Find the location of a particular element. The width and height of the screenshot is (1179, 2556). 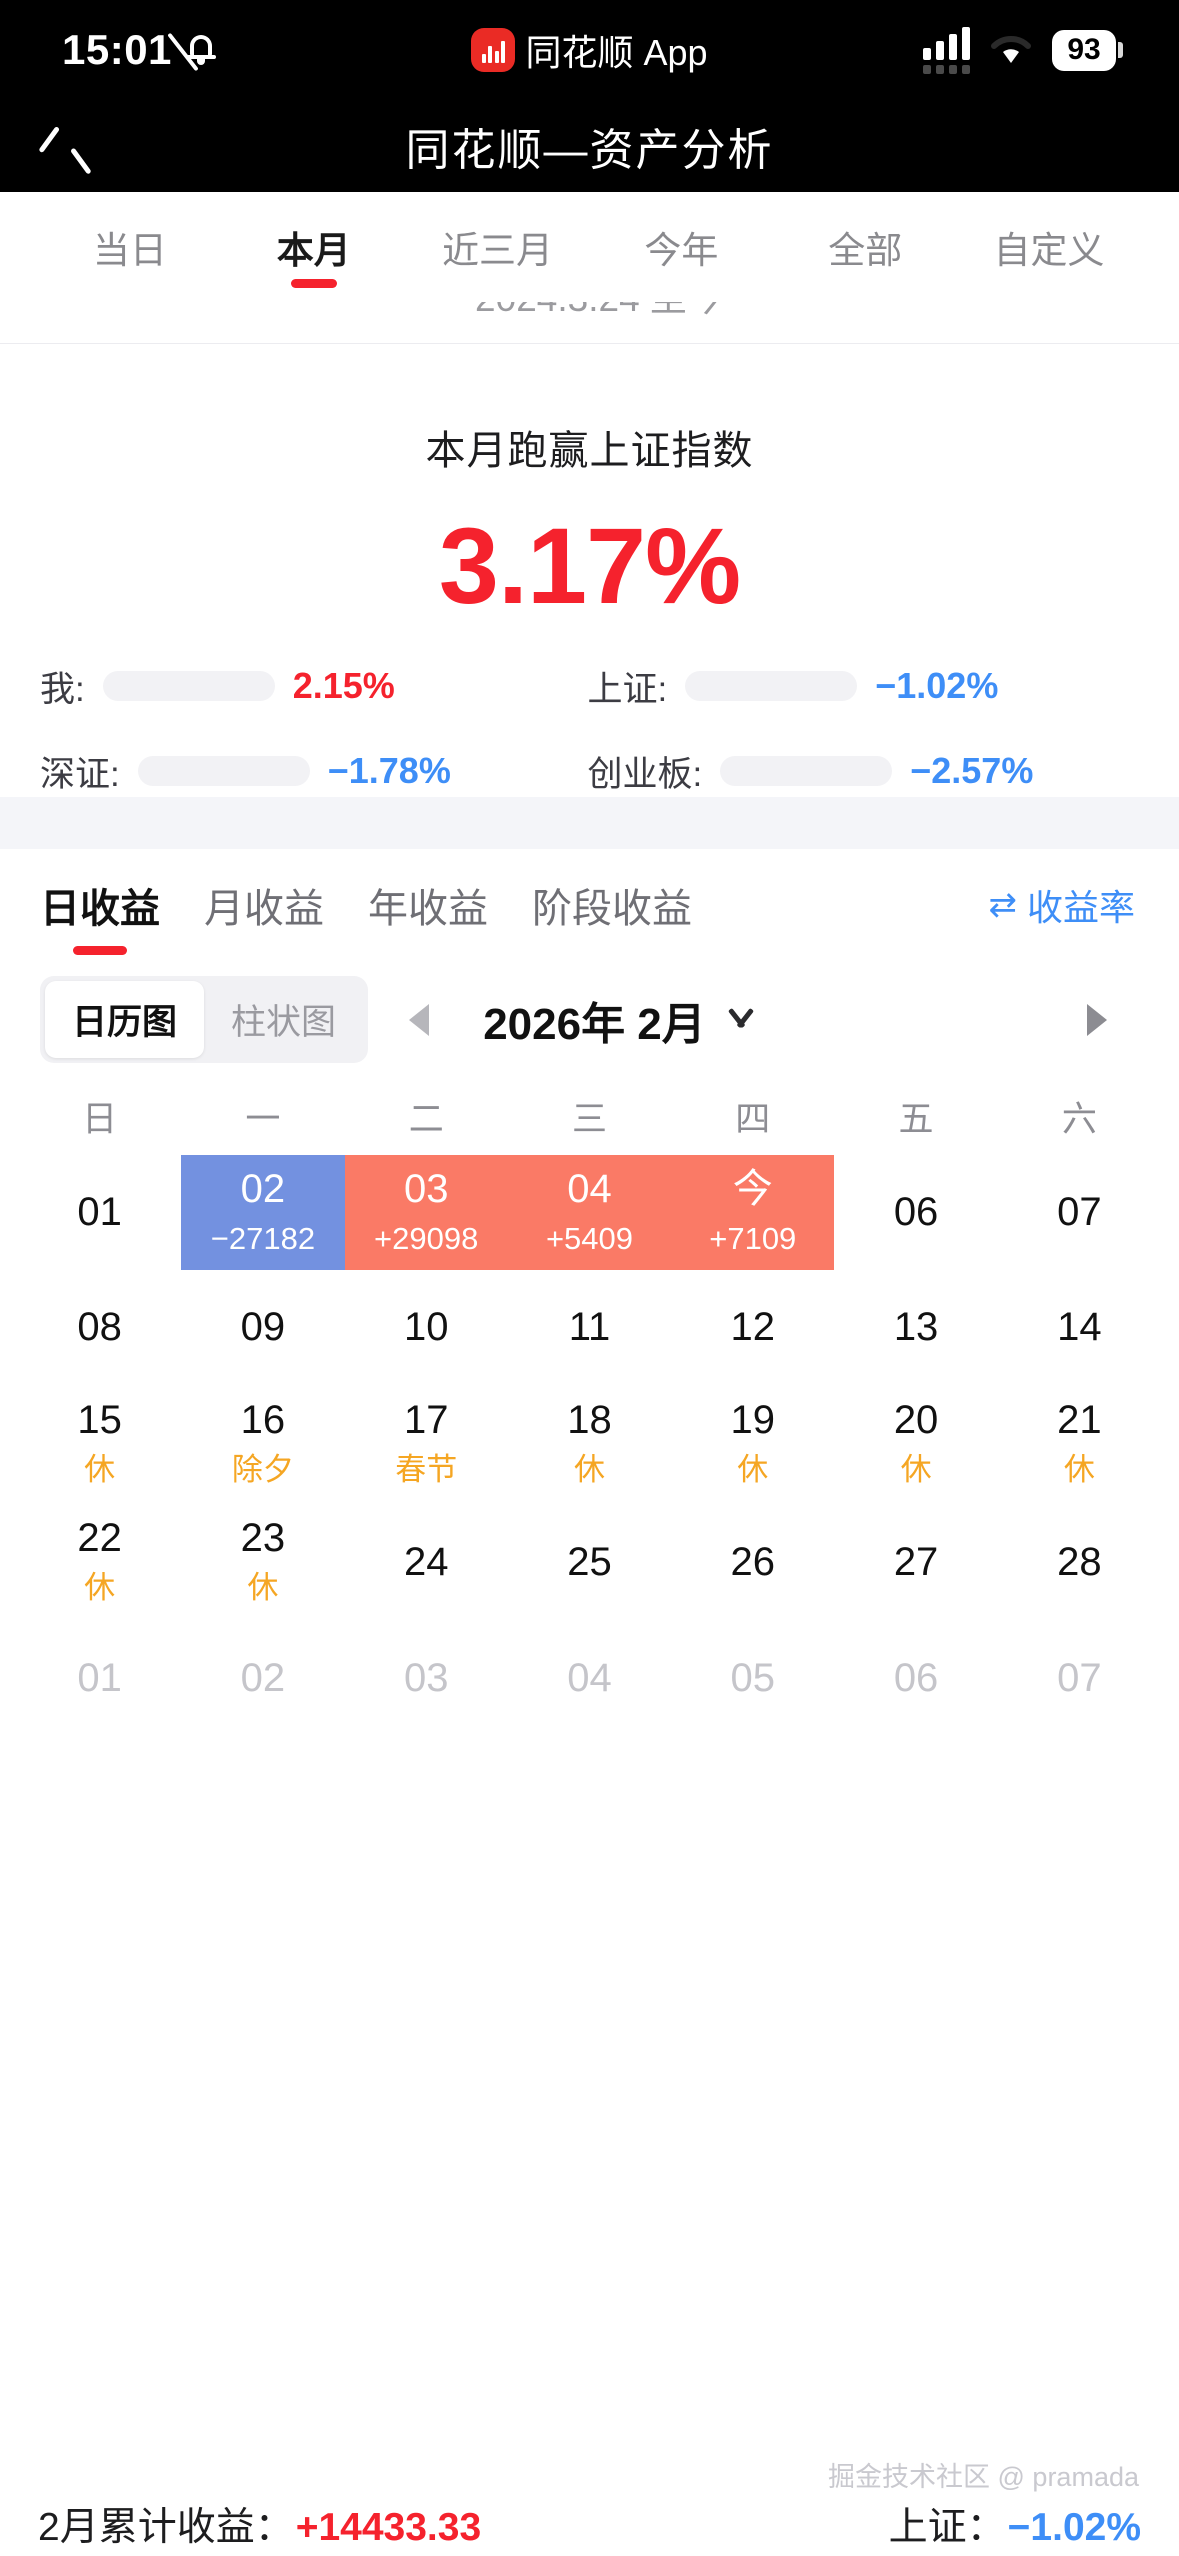

calendar-day-cell: 15 休 is located at coordinates (99, 1444).